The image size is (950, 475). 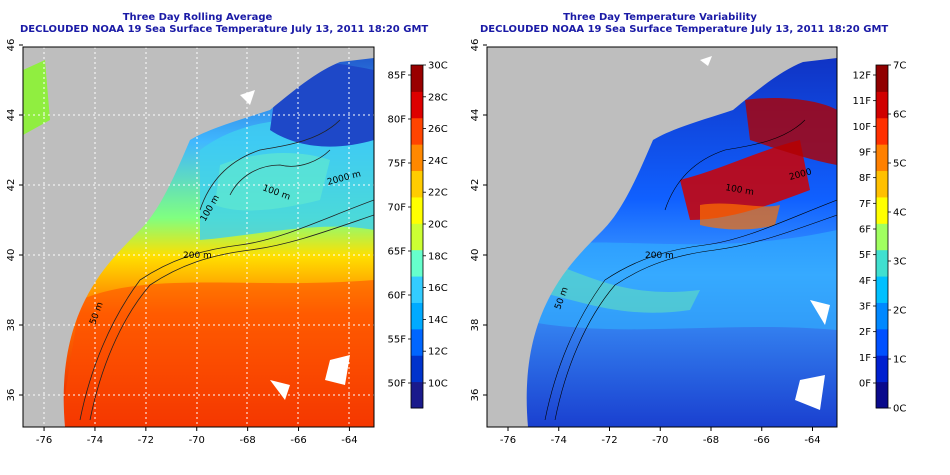 What do you see at coordinates (11, 395) in the screenshot?
I see `left-lat-tick-label: 36` at bounding box center [11, 395].